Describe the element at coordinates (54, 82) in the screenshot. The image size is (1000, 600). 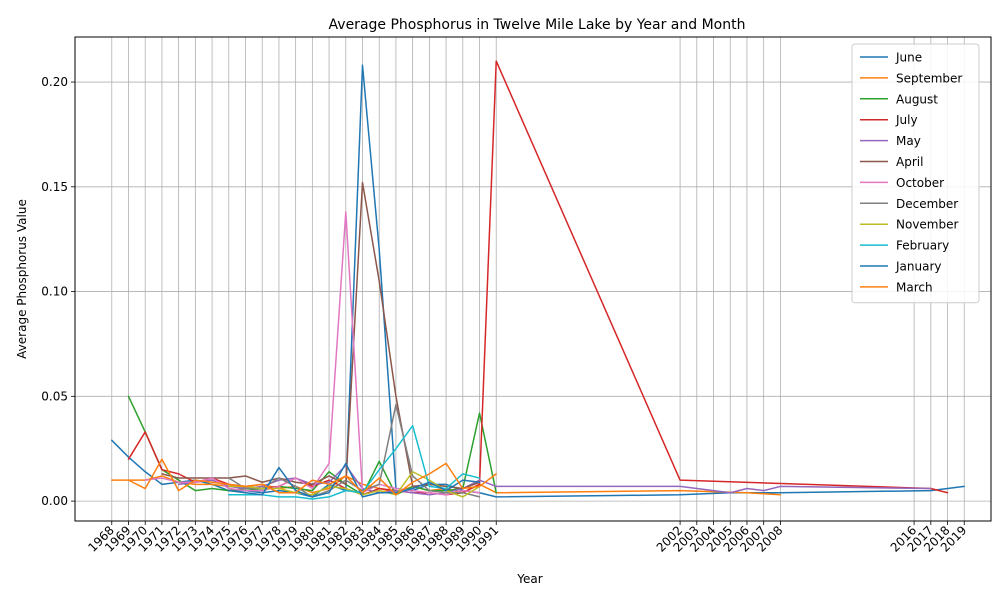
I see `y-tick-label: 0.20` at that location.